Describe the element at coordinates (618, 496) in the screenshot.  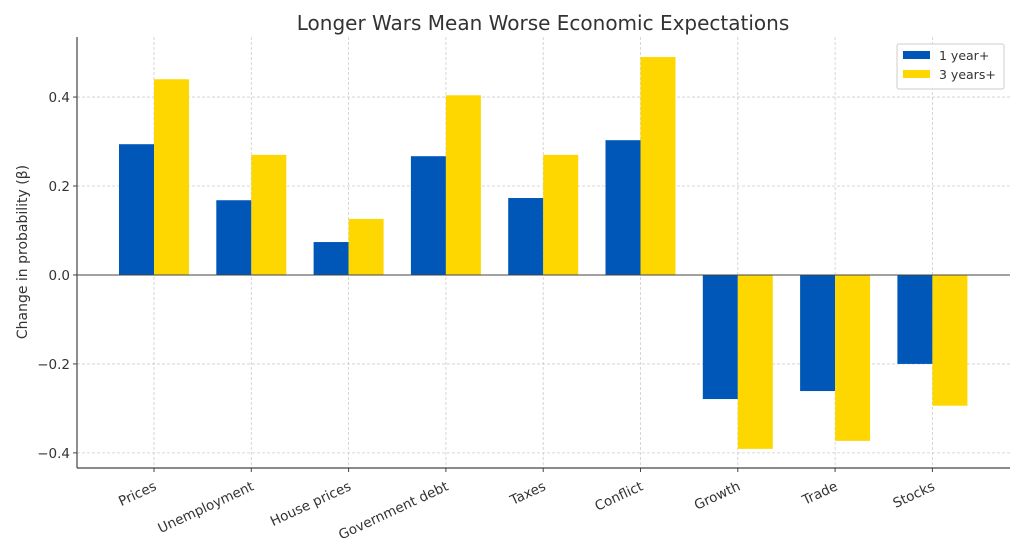
I see `x-tick-label: Conflict` at that location.